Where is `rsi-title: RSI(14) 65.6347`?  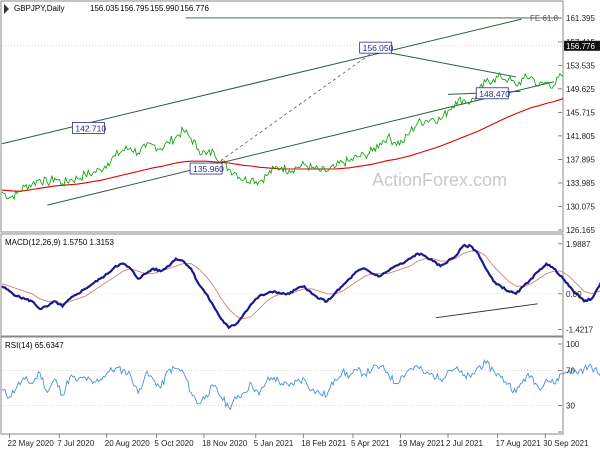
rsi-title: RSI(14) 65.6347 is located at coordinates (34, 345).